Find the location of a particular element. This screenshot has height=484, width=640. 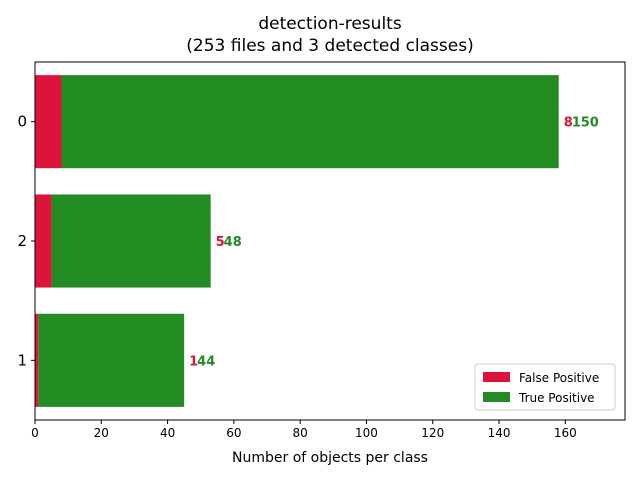

data-label-true-positive-class-0: 150 is located at coordinates (585, 123).